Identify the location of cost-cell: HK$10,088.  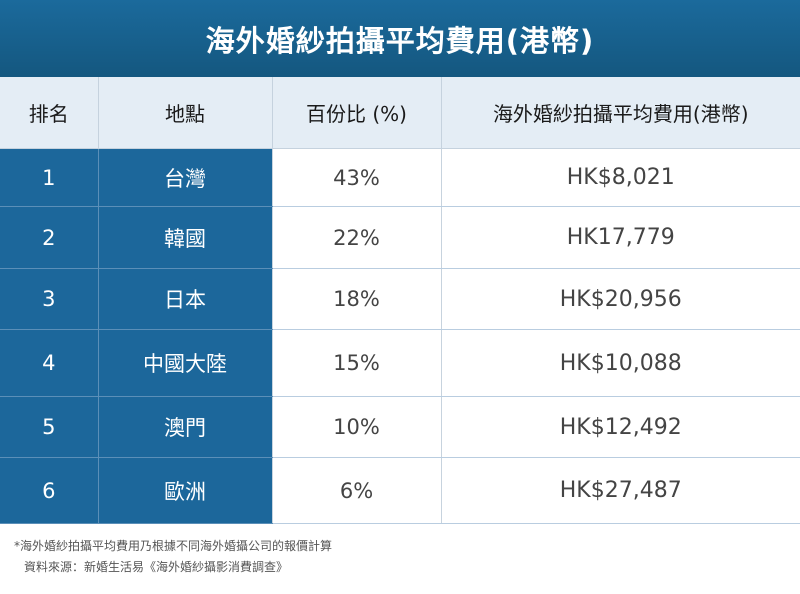
(620, 363).